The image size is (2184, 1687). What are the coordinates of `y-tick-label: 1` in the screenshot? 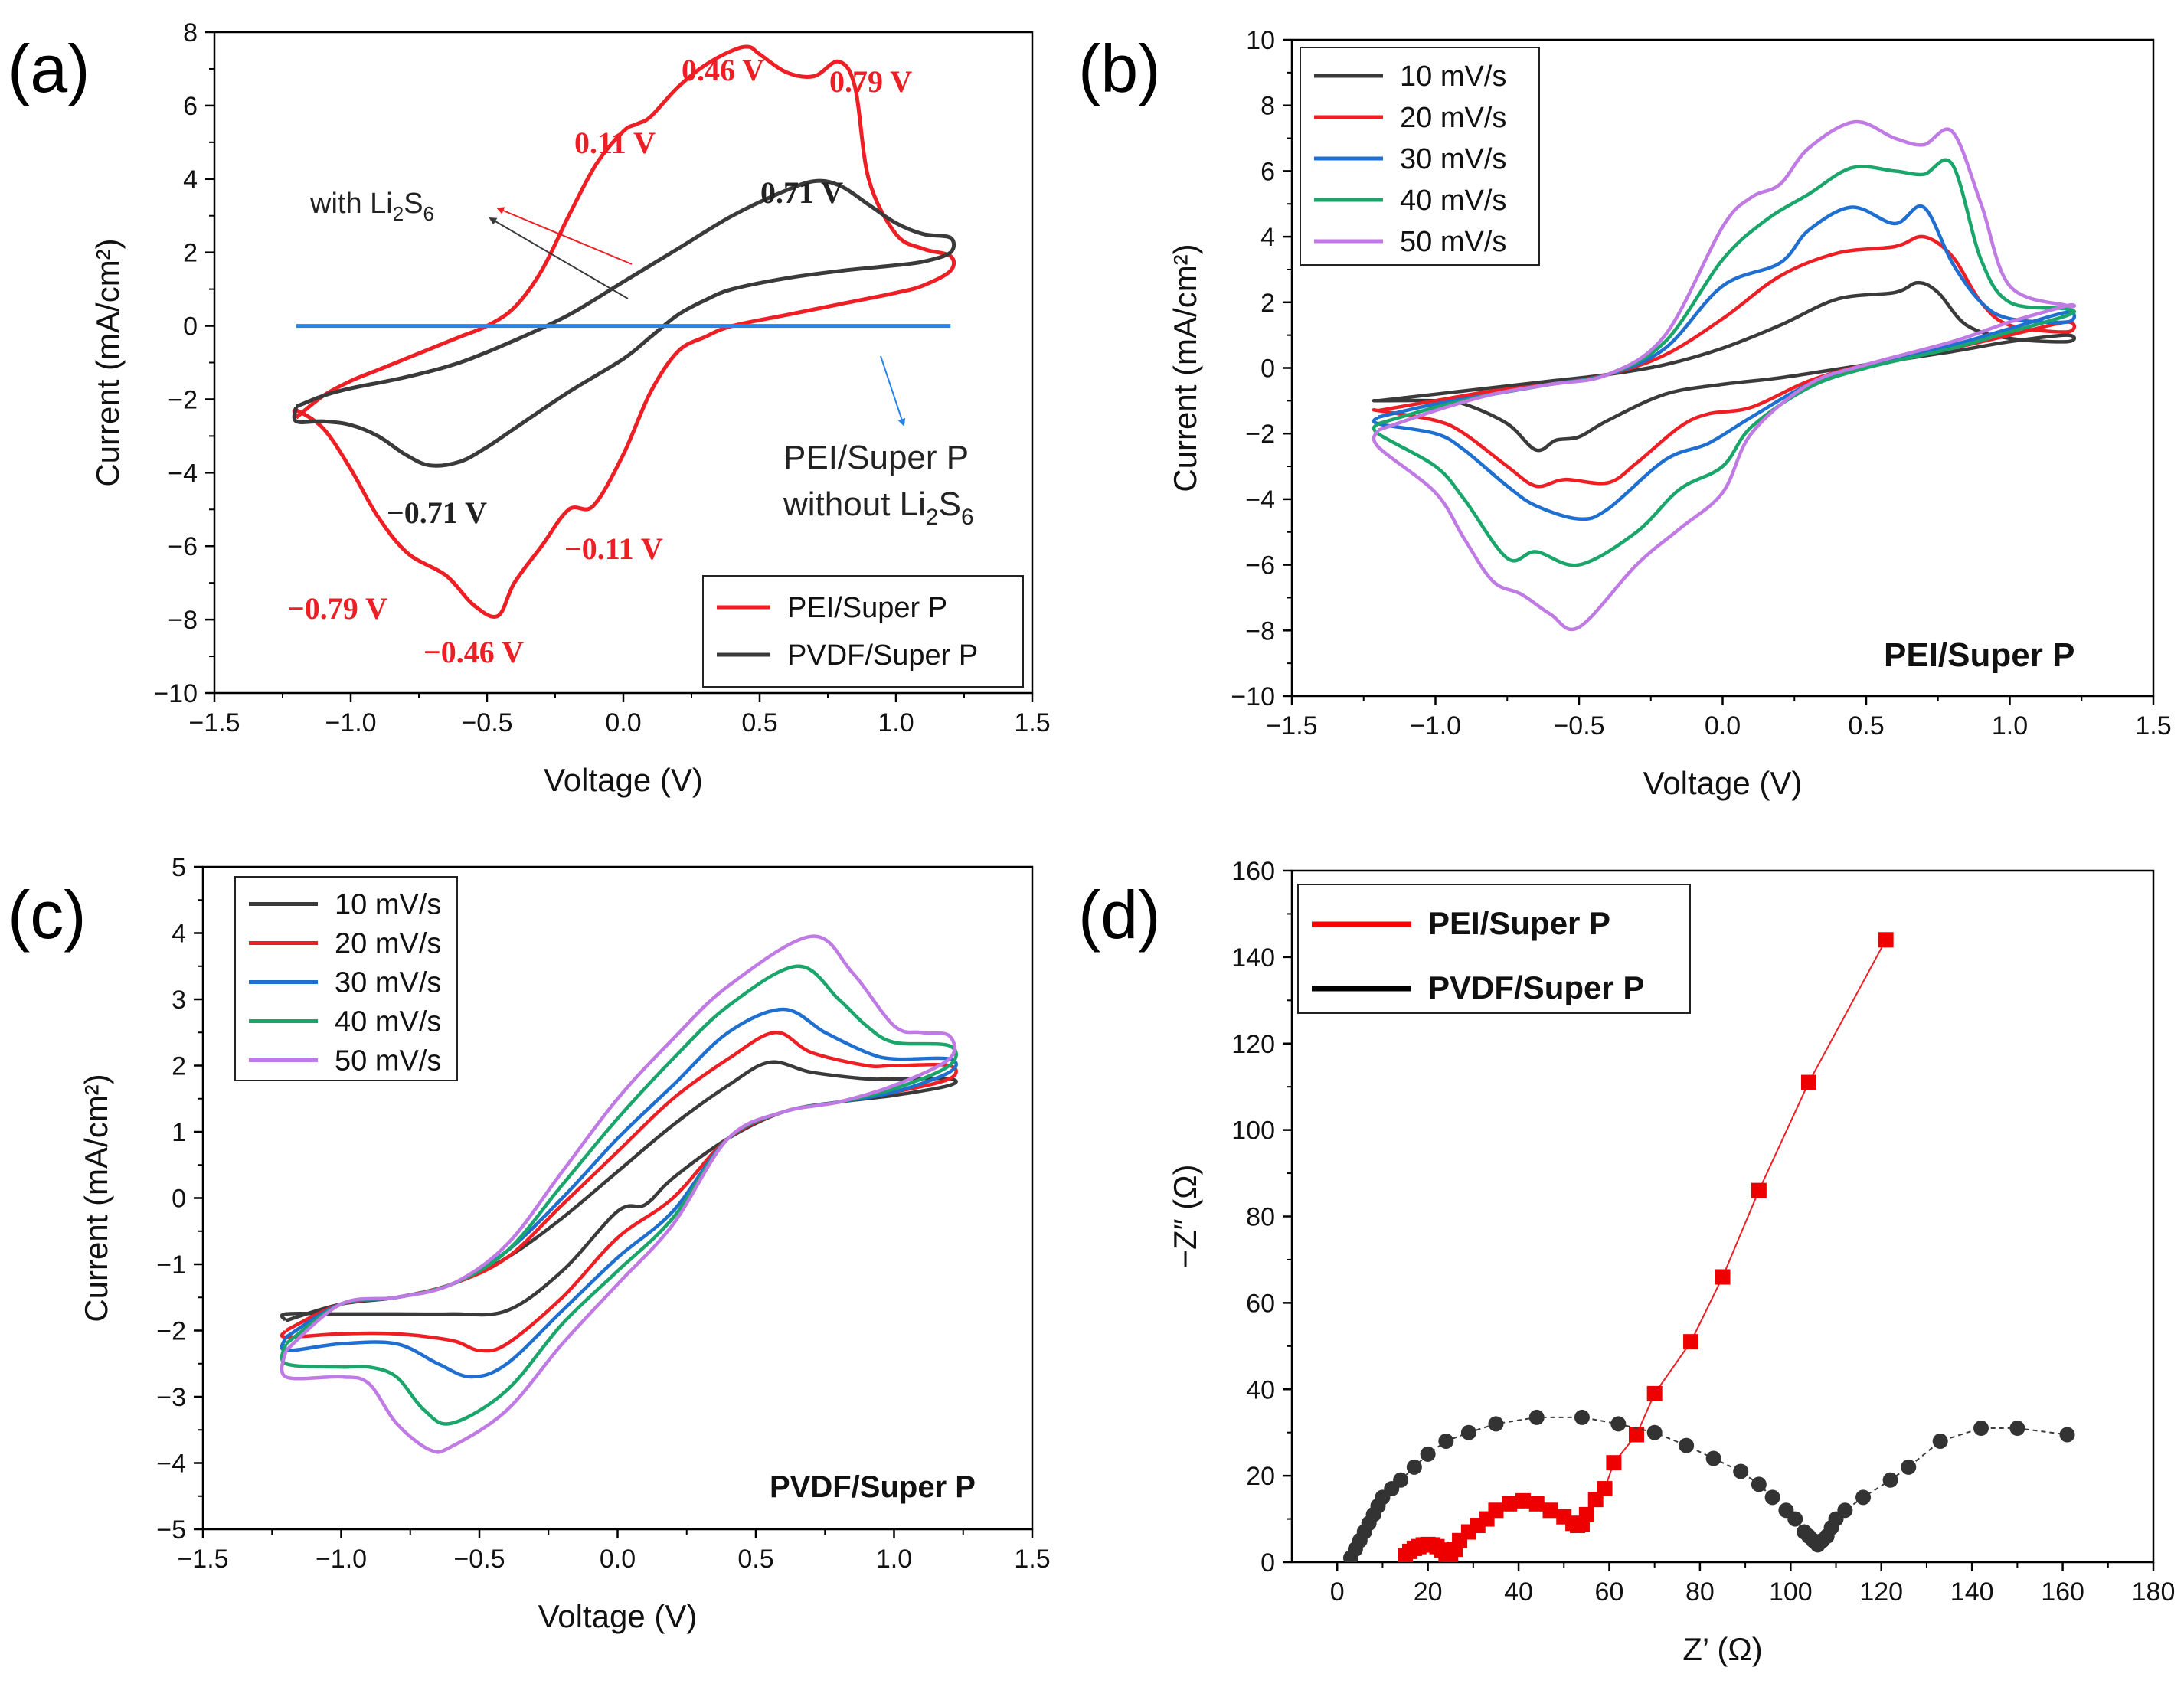 It's located at (179, 1132).